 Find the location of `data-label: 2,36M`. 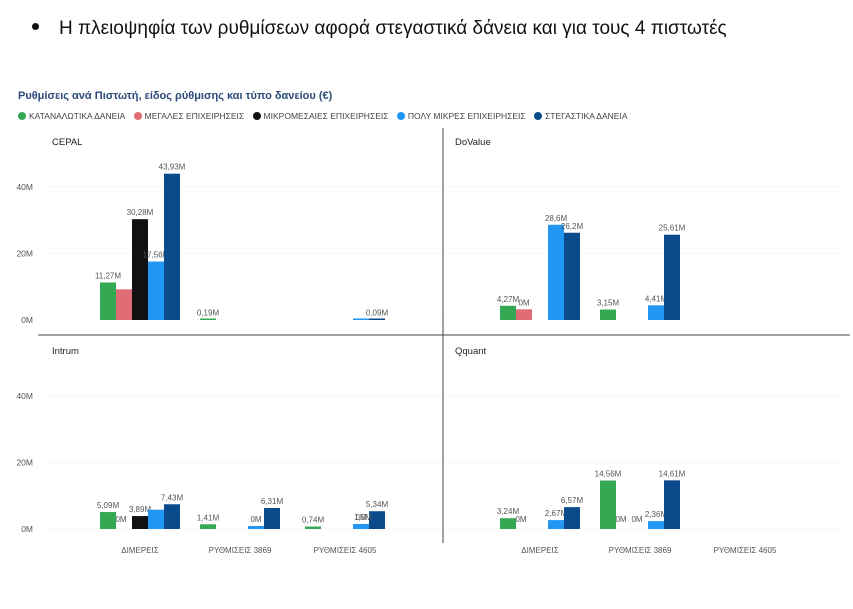

data-label: 2,36M is located at coordinates (656, 514).